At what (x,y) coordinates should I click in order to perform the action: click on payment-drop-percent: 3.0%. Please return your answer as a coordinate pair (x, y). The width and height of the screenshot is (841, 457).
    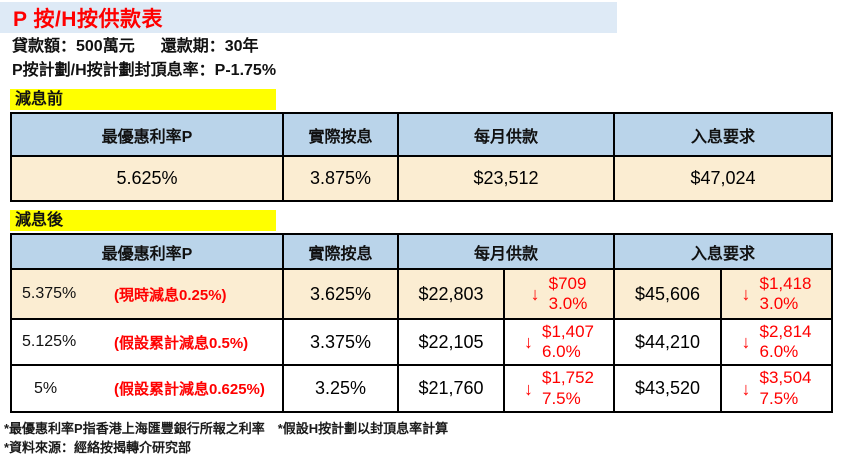
    Looking at the image, I should click on (568, 303).